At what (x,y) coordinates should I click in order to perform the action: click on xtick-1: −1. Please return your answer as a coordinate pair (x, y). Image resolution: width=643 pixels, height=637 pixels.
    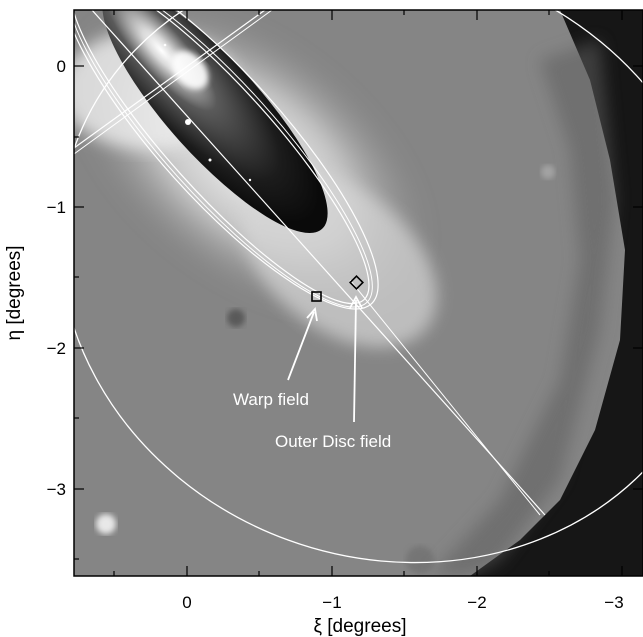
    Looking at the image, I should click on (331, 602).